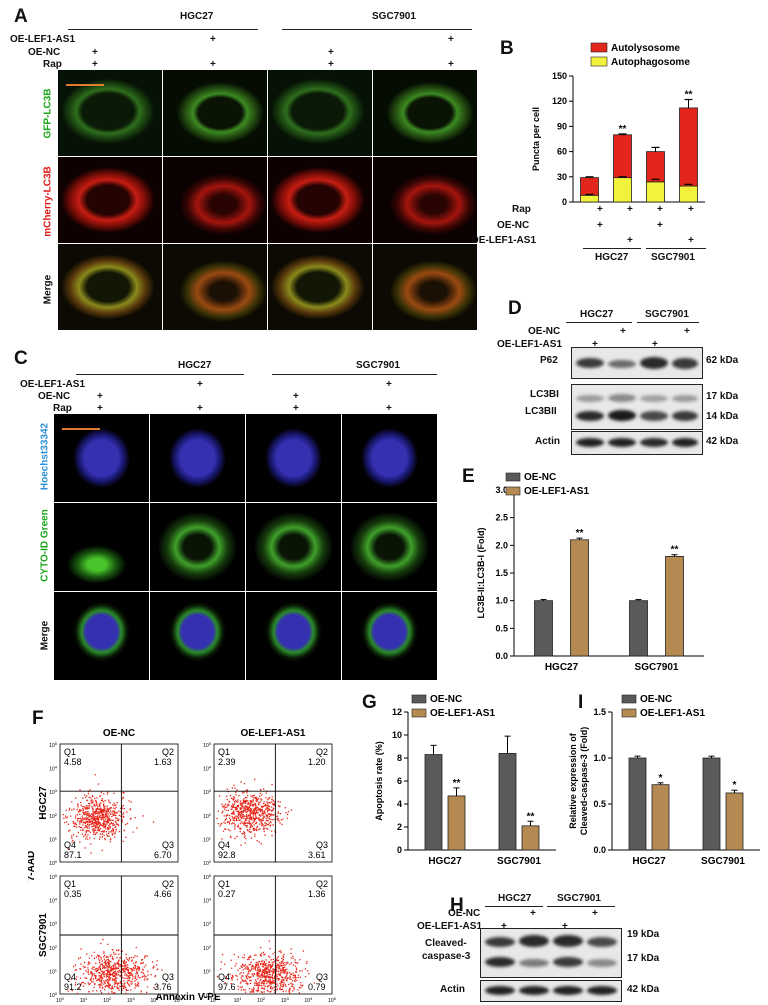 This screenshot has height=1005, width=768. I want to click on chart-e-legend-label: OE-LEF1-AS1, so click(556, 491).